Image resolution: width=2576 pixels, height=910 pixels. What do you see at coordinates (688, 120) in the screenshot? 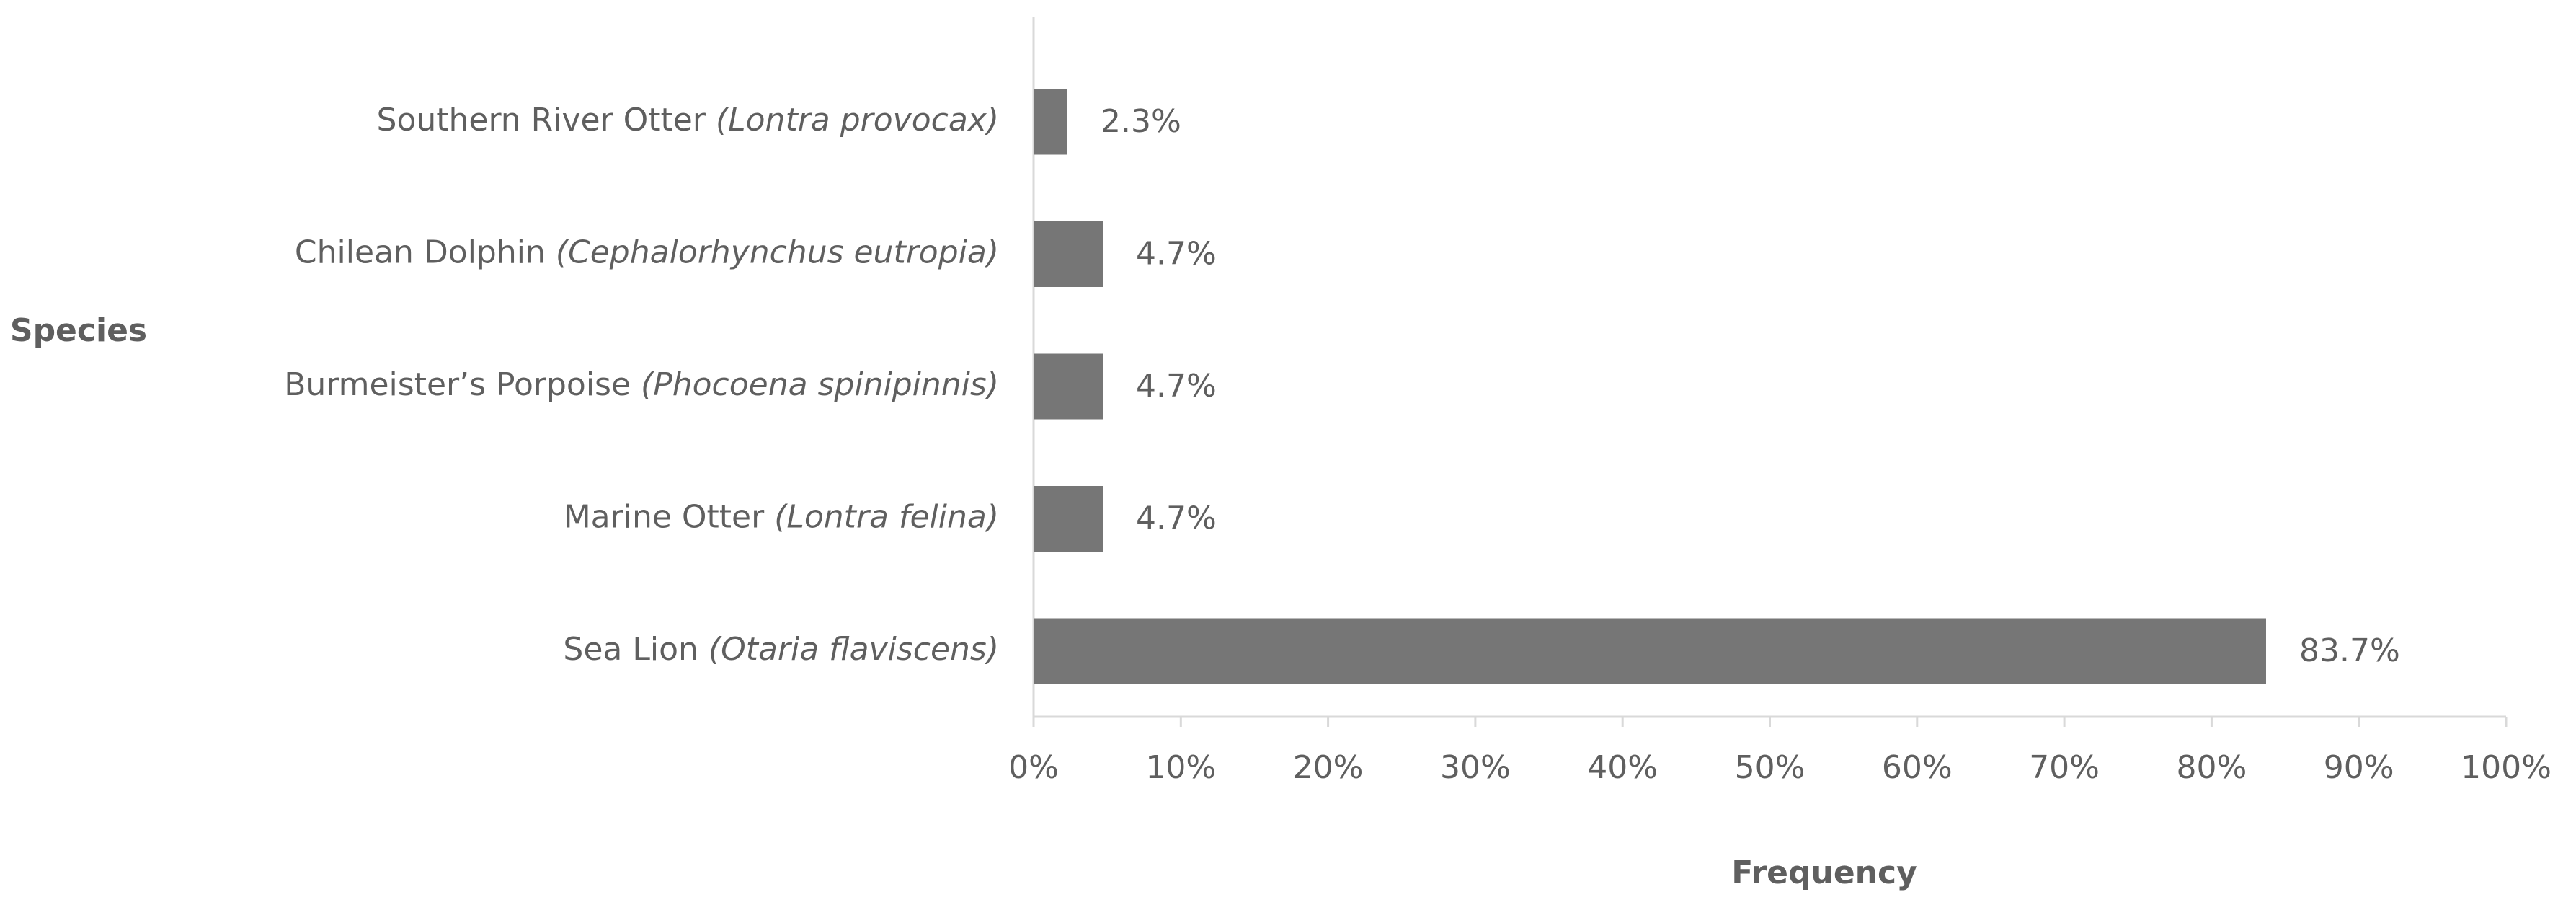
I see `y-tick-label: Southern River Otter (Lontra provocax)` at bounding box center [688, 120].